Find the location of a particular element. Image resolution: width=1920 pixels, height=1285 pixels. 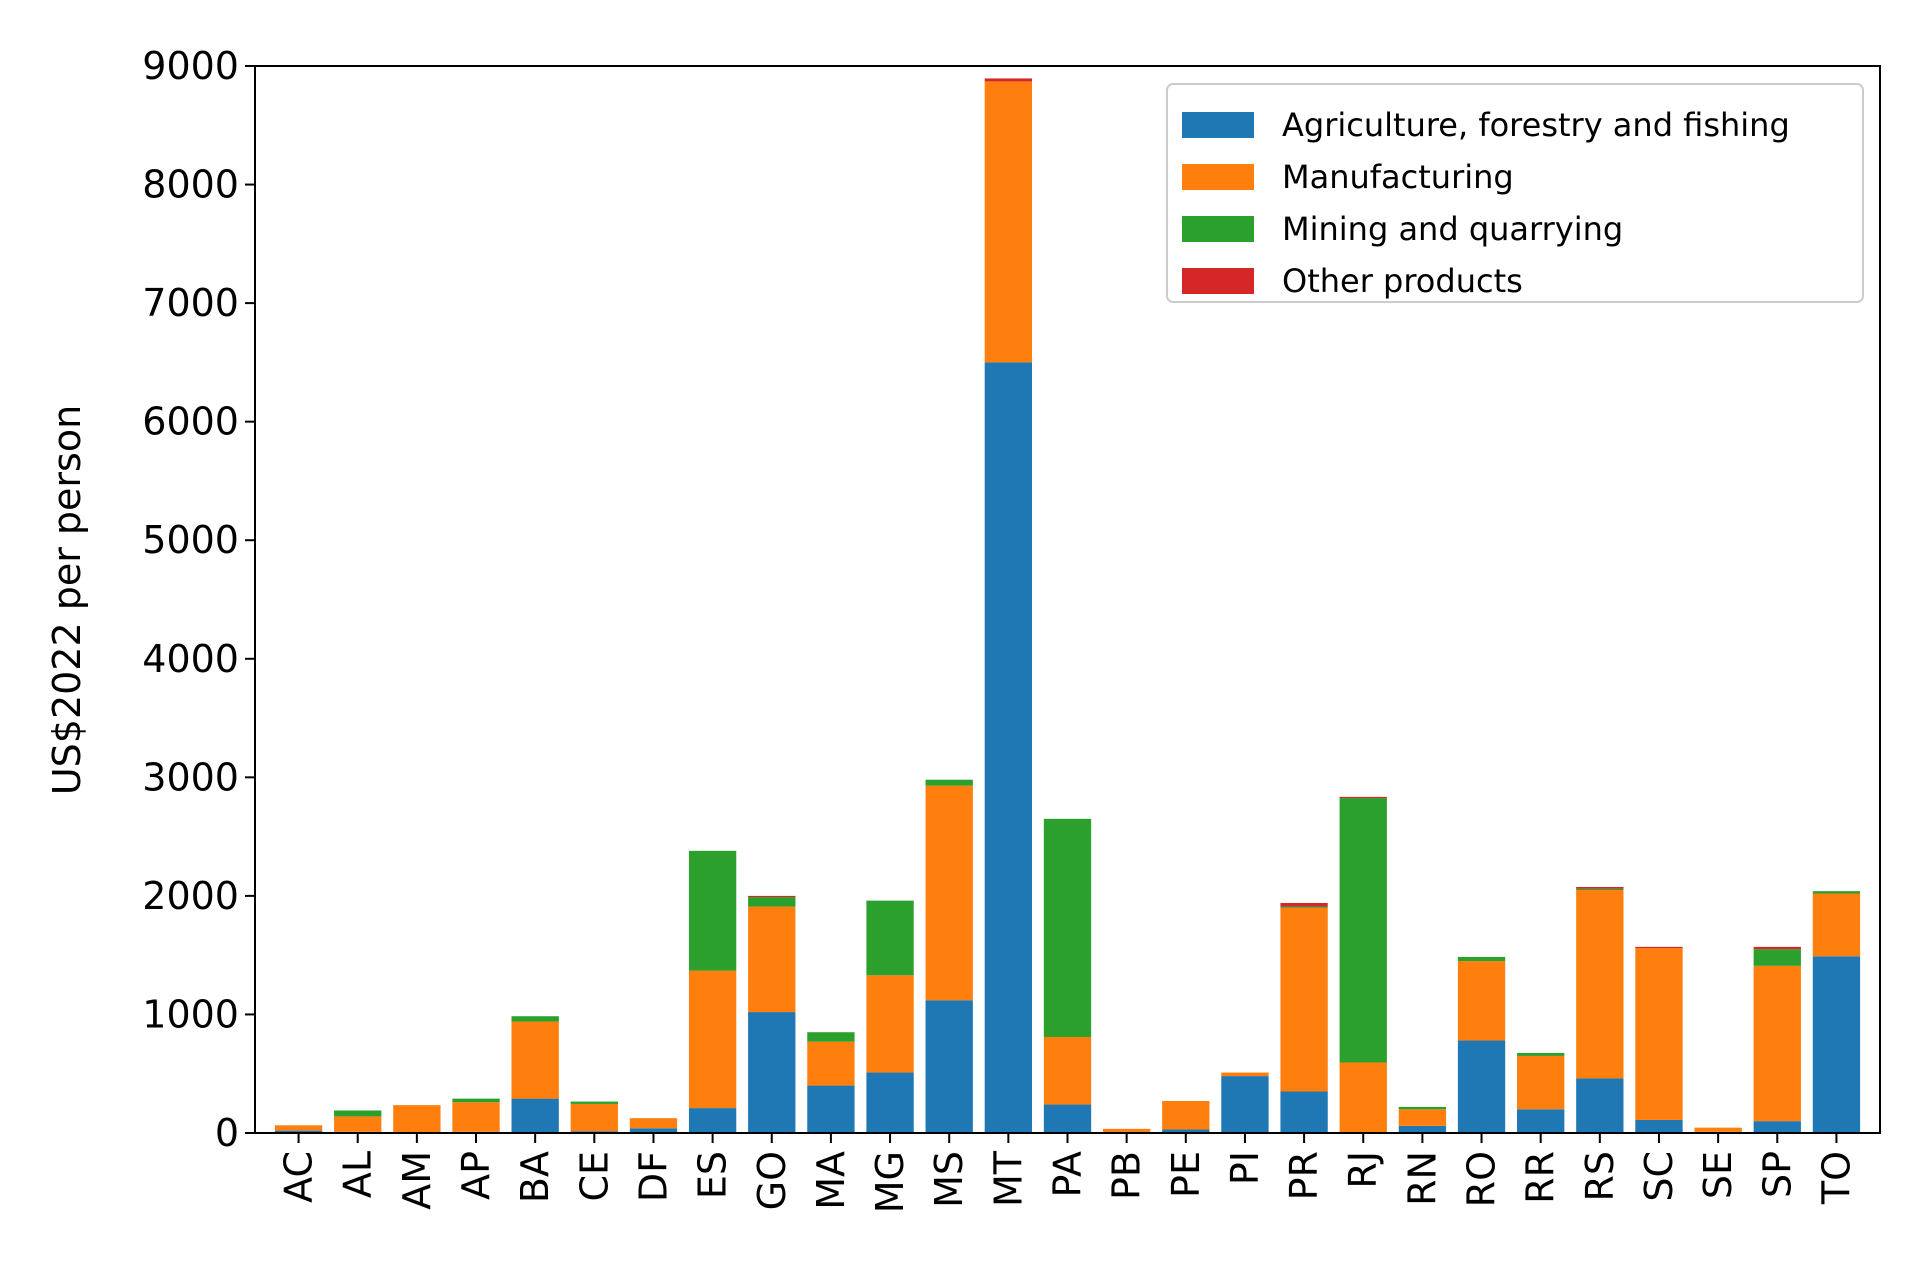

legend-label: Agriculture, forestry and fishing is located at coordinates (1536, 125).